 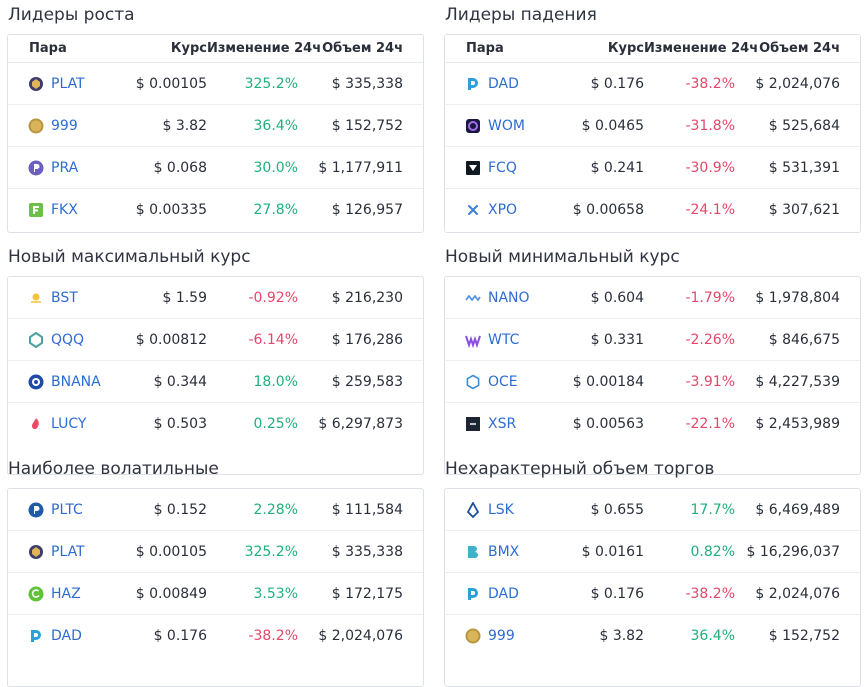 What do you see at coordinates (710, 423) in the screenshot?
I see `change-cell: -22.1%` at bounding box center [710, 423].